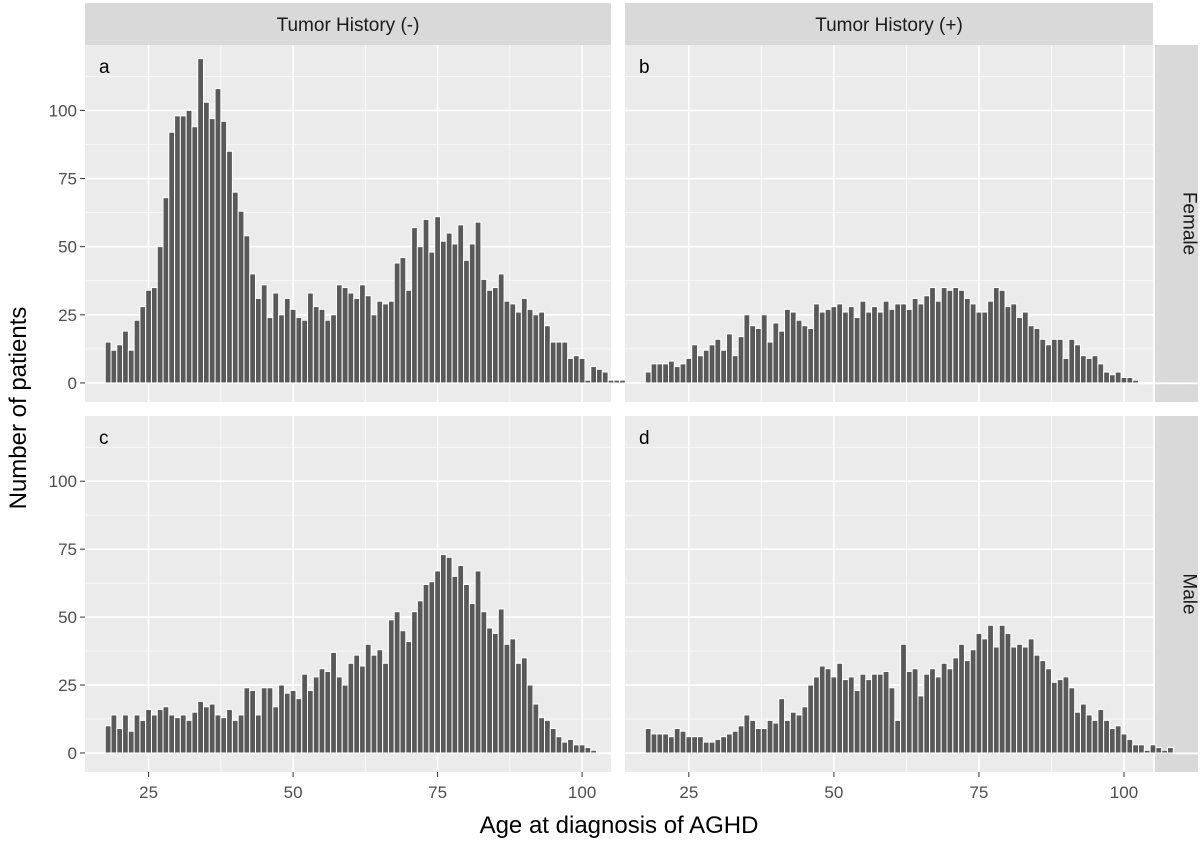 Image resolution: width=1200 pixels, height=841 pixels. What do you see at coordinates (148, 792) in the screenshot?
I see `x-tick-label: 25` at bounding box center [148, 792].